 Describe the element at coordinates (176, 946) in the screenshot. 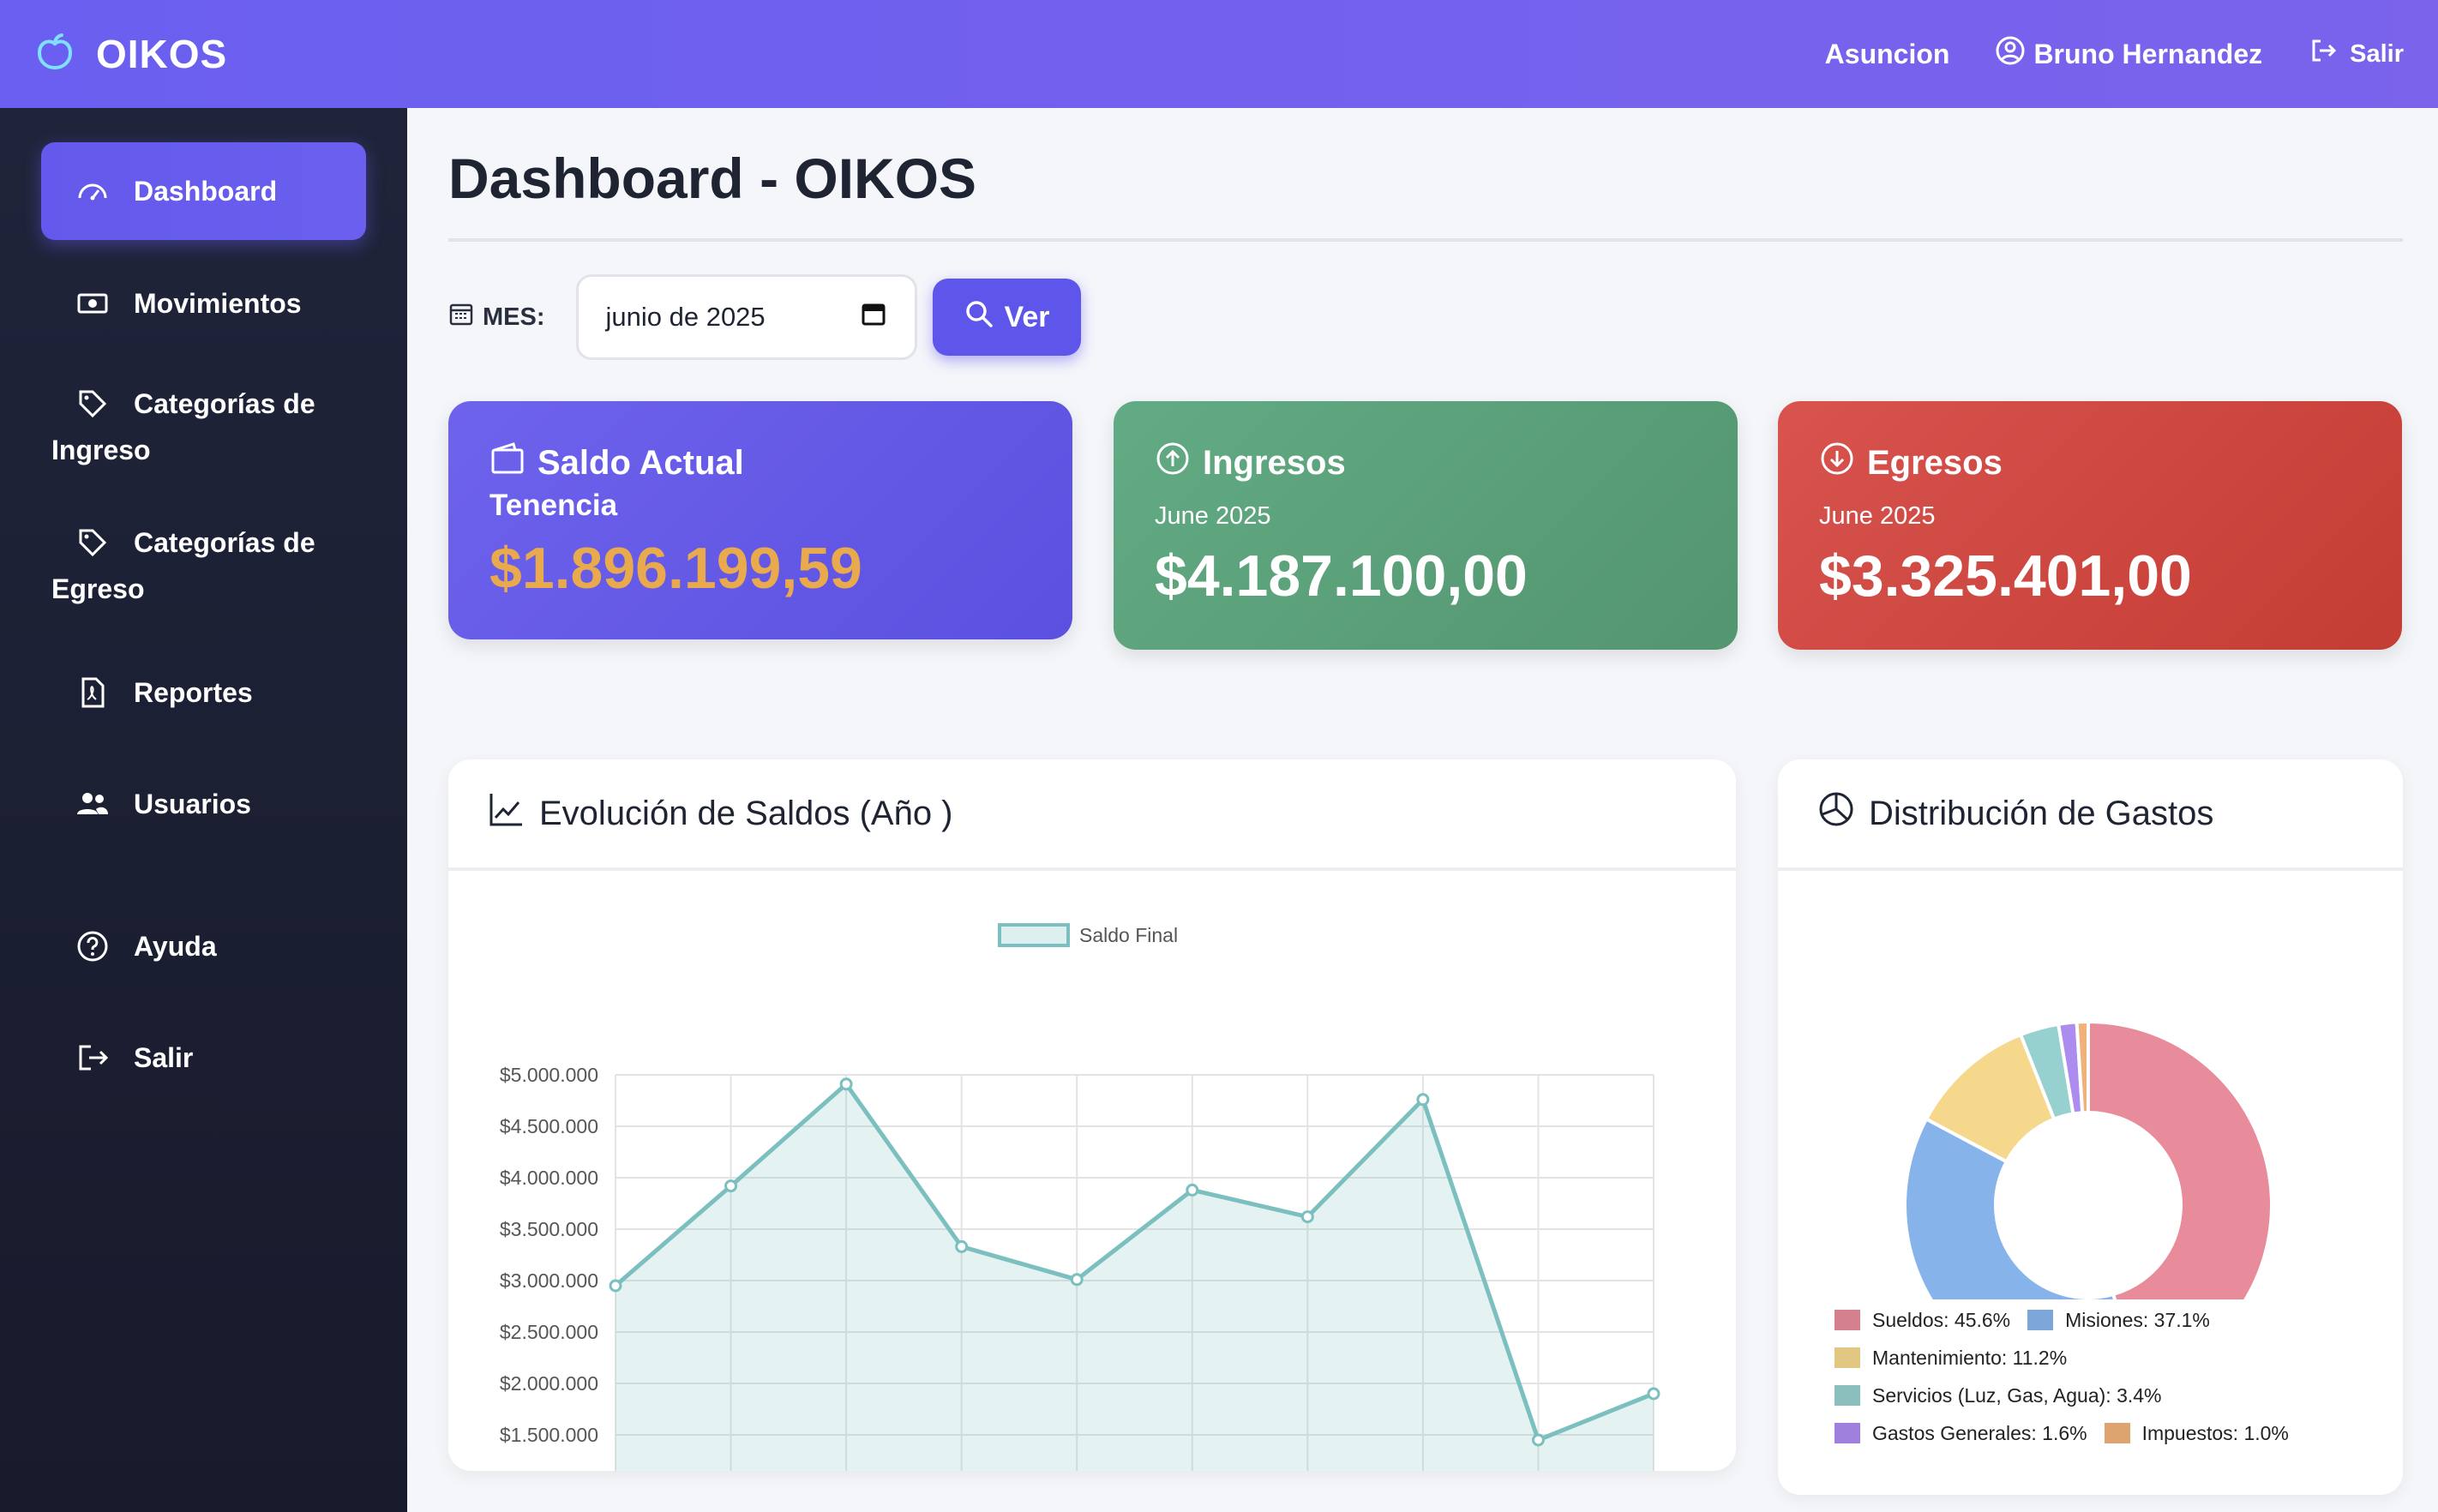

I see `sidebar-item-label: Ayuda` at that location.